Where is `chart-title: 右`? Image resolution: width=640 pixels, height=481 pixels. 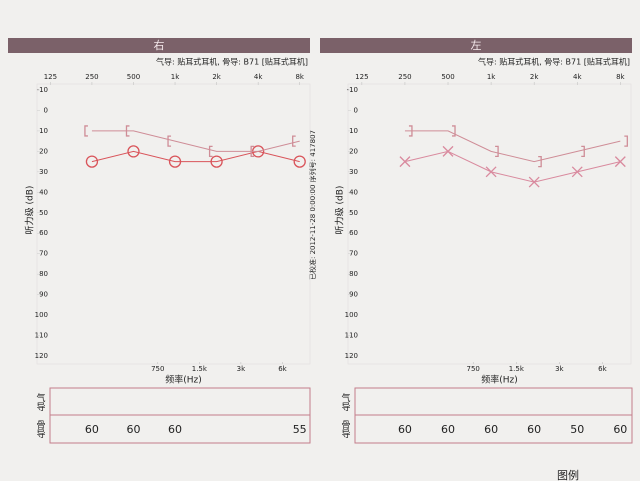
chart-title: 右 is located at coordinates (159, 45).